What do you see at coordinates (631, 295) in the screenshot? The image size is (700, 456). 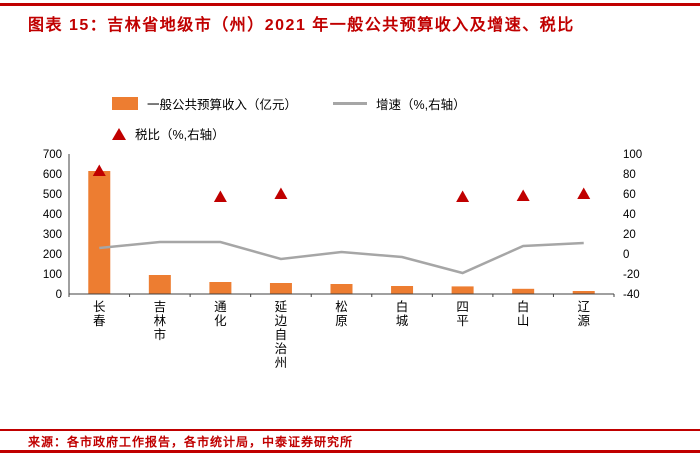 I see `right-axis-tick-label: -40` at bounding box center [631, 295].